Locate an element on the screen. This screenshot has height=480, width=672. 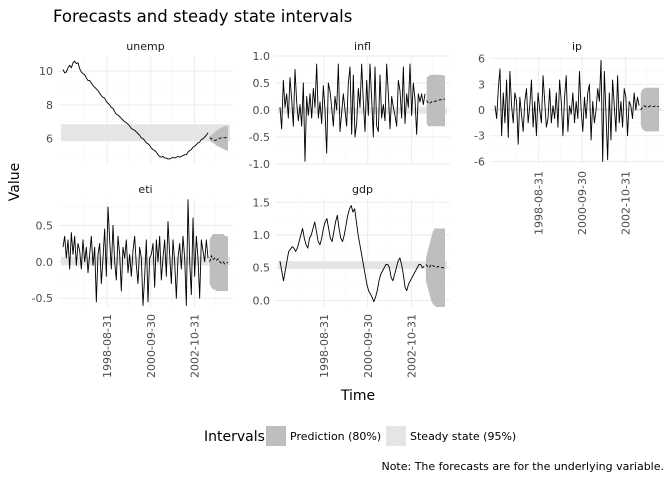
y-axis-label: Value is located at coordinates (15, 182).